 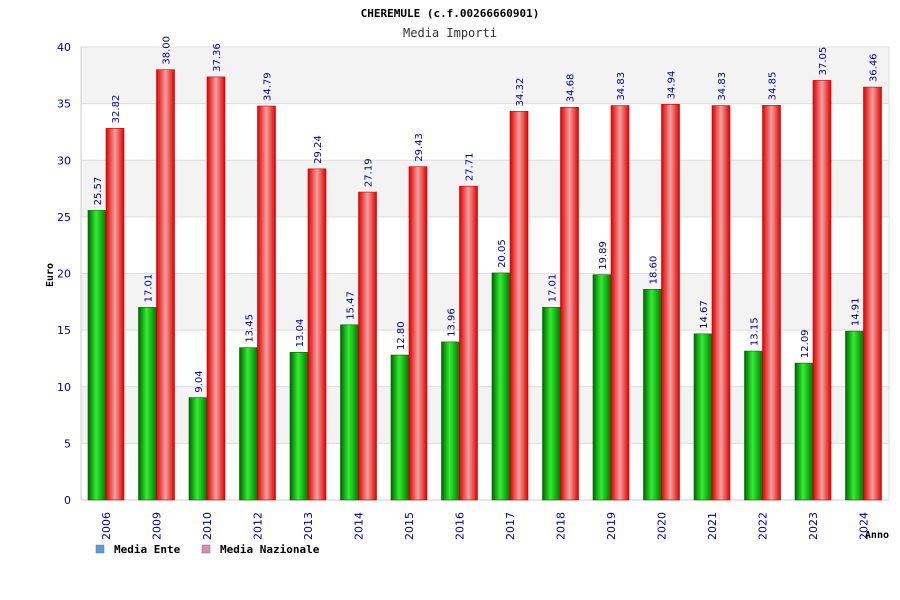 I want to click on value-label: 34.32, so click(x=520, y=92).